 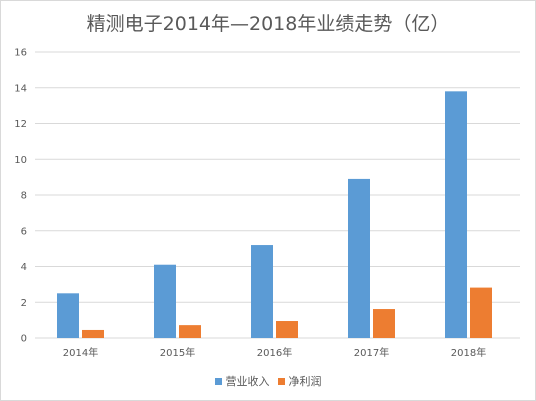 What do you see at coordinates (20, 124) in the screenshot?
I see `y-tick-label: 12` at bounding box center [20, 124].